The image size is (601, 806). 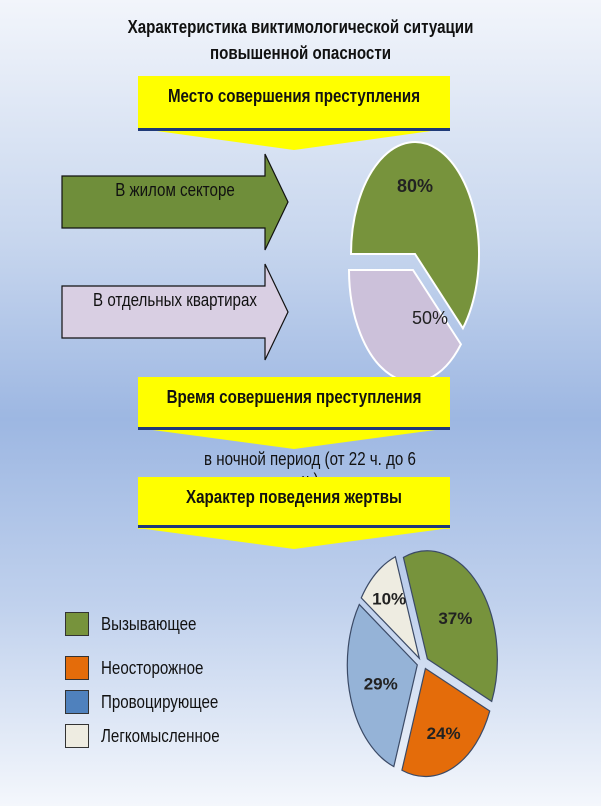 I want to click on legend-label: Неосторожное, so click(x=152, y=668).